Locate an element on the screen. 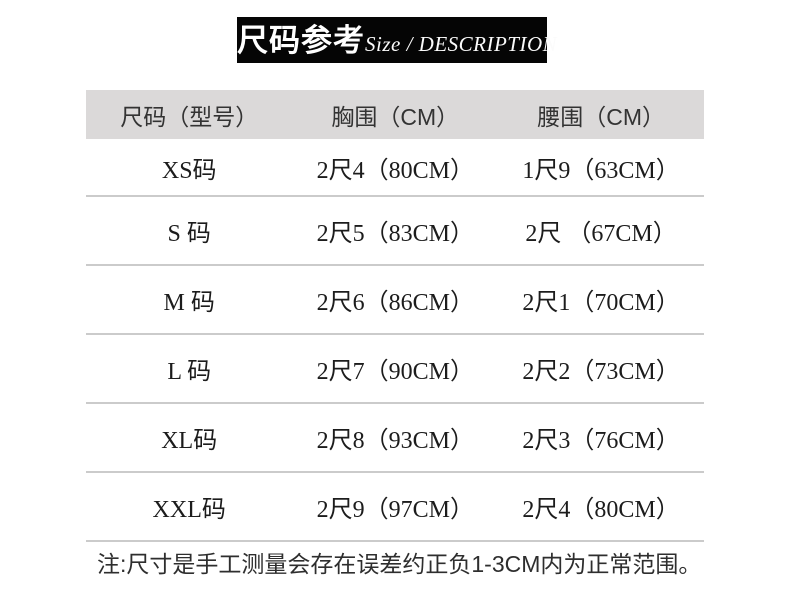 This screenshot has height=592, width=790. cell-waist: 2尺2（73CM） is located at coordinates (601, 369).